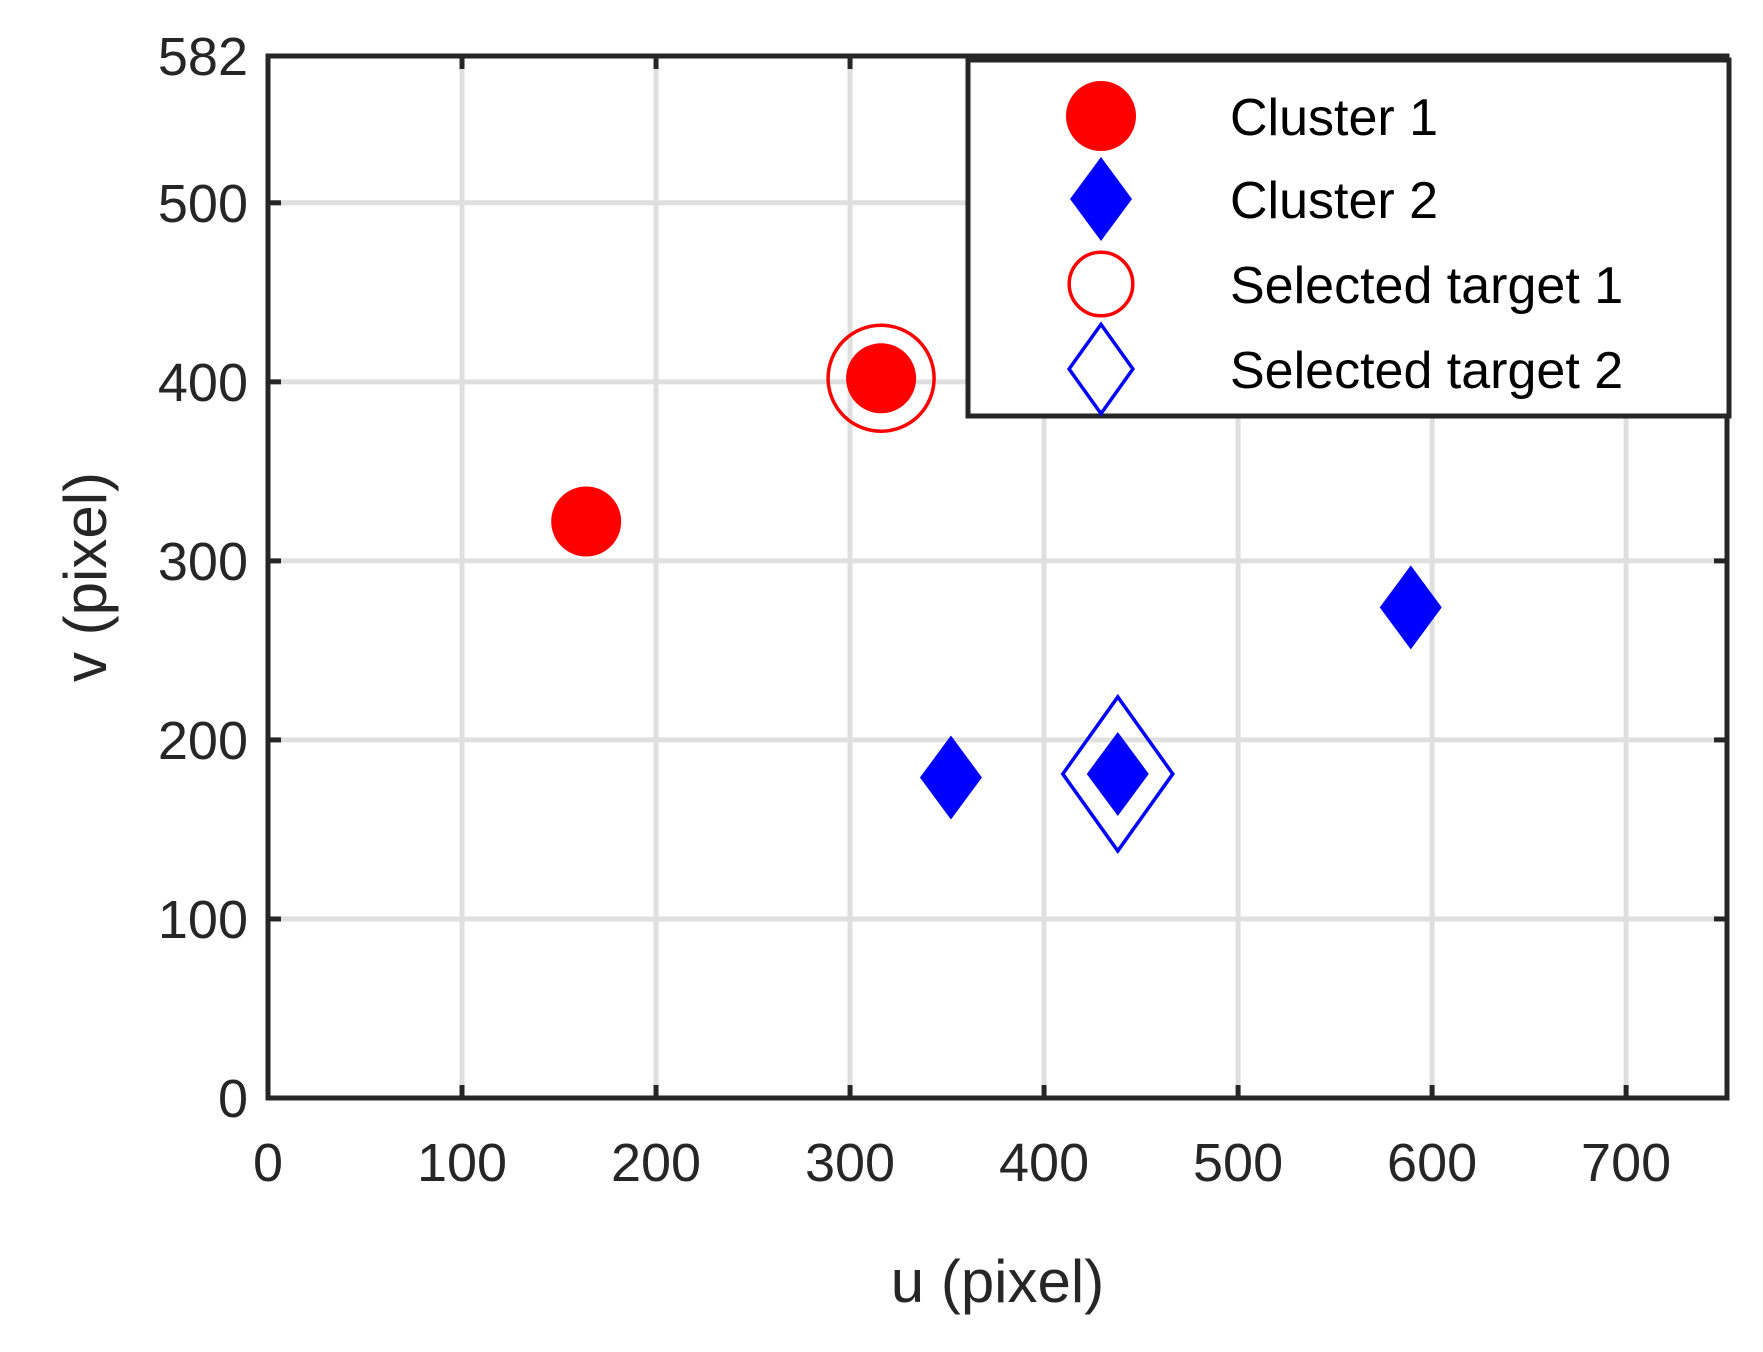 This screenshot has height=1352, width=1763. I want to click on legend-label-selected-target-1: Selected target 1, so click(1426, 286).